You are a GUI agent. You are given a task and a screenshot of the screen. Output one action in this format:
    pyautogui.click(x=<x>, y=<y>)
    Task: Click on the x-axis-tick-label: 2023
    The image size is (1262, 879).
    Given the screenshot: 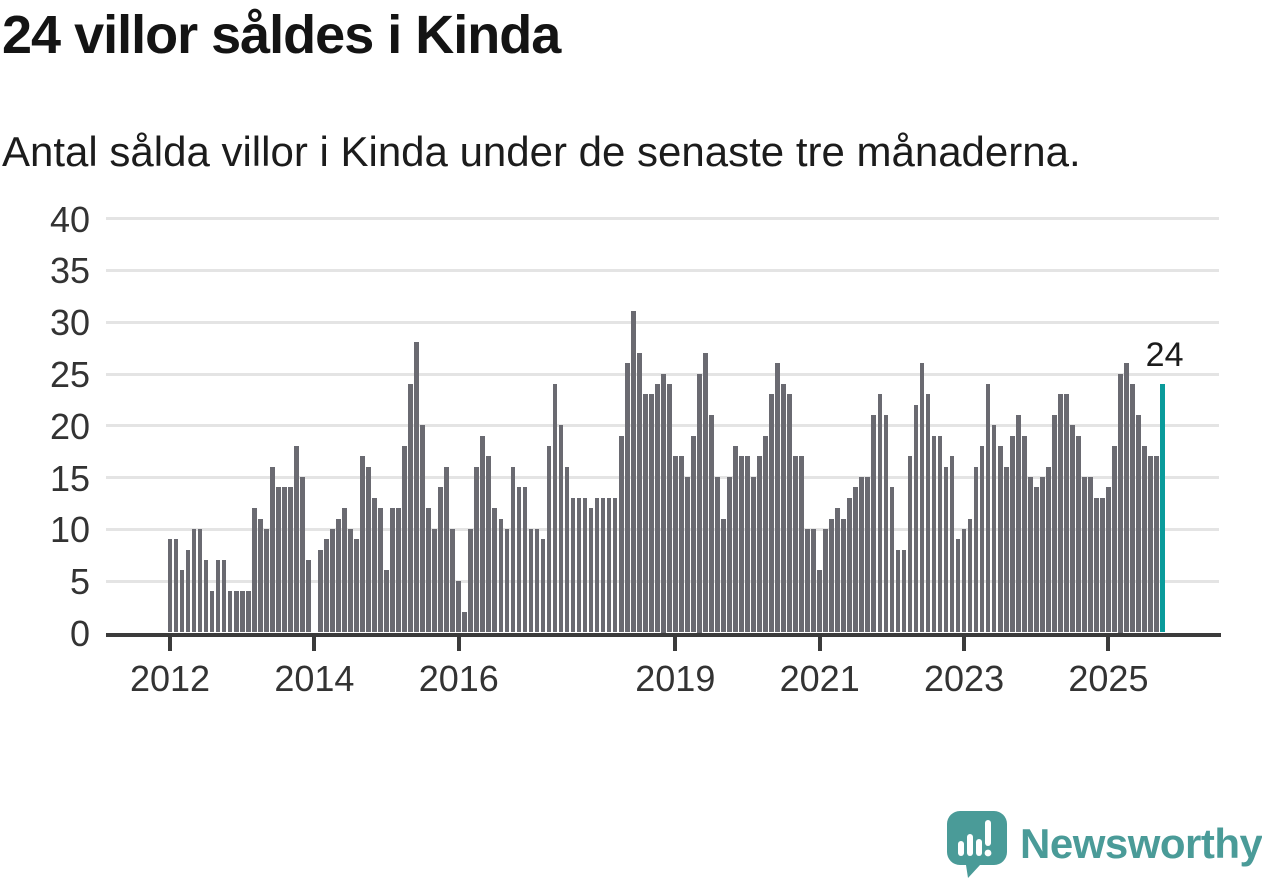 What is the action you would take?
    pyautogui.click(x=964, y=678)
    